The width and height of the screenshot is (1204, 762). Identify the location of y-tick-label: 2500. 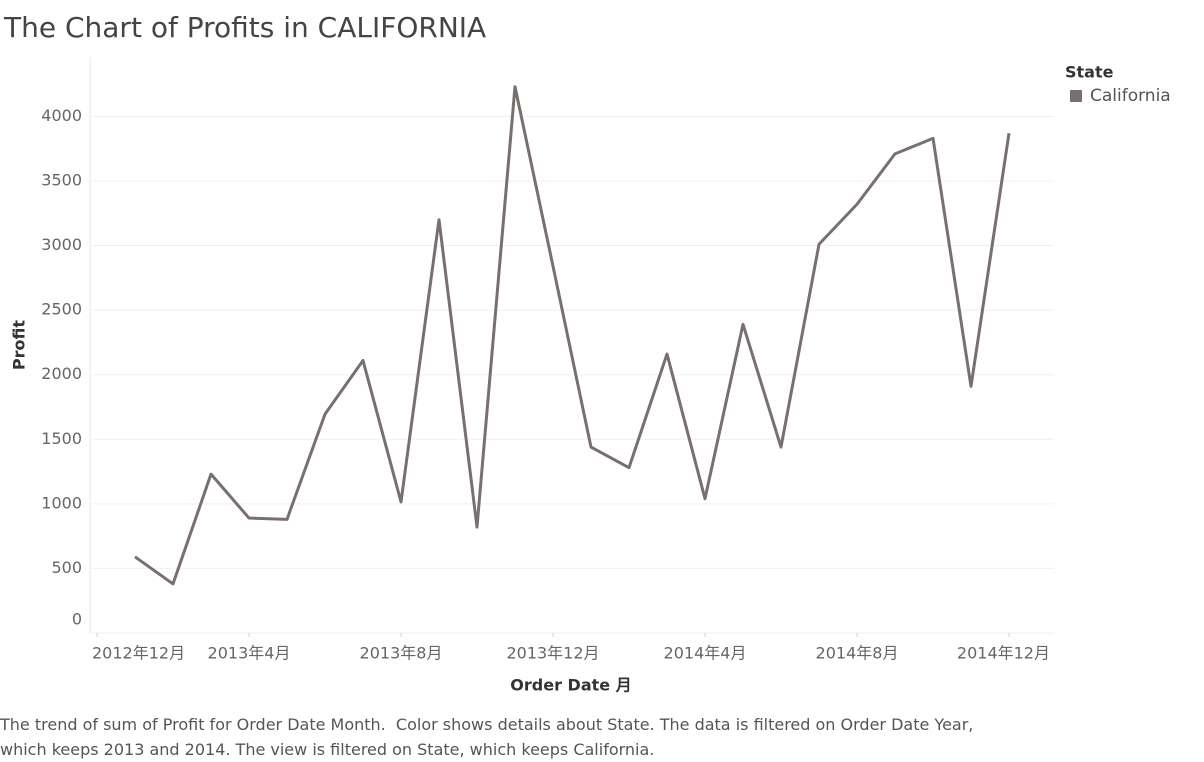
(61, 309).